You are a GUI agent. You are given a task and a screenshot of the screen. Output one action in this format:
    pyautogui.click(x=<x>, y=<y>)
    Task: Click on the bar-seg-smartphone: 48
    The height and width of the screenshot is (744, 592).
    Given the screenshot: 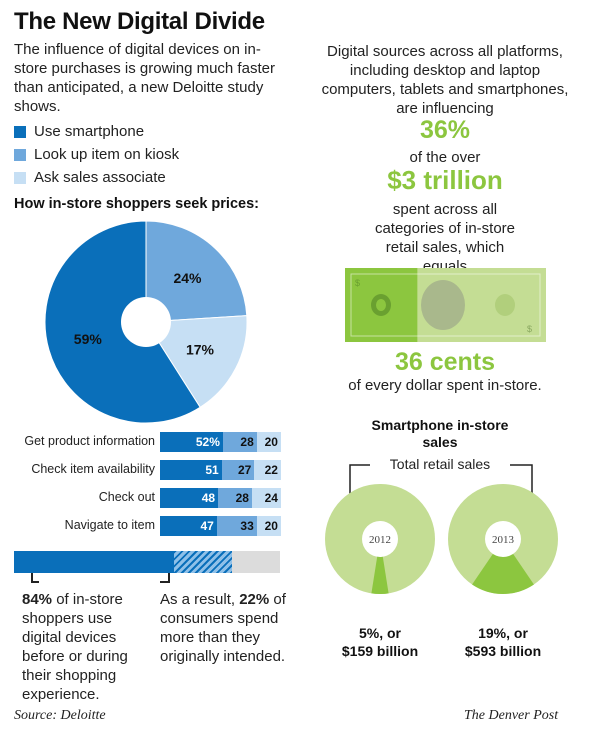 What is the action you would take?
    pyautogui.click(x=189, y=498)
    